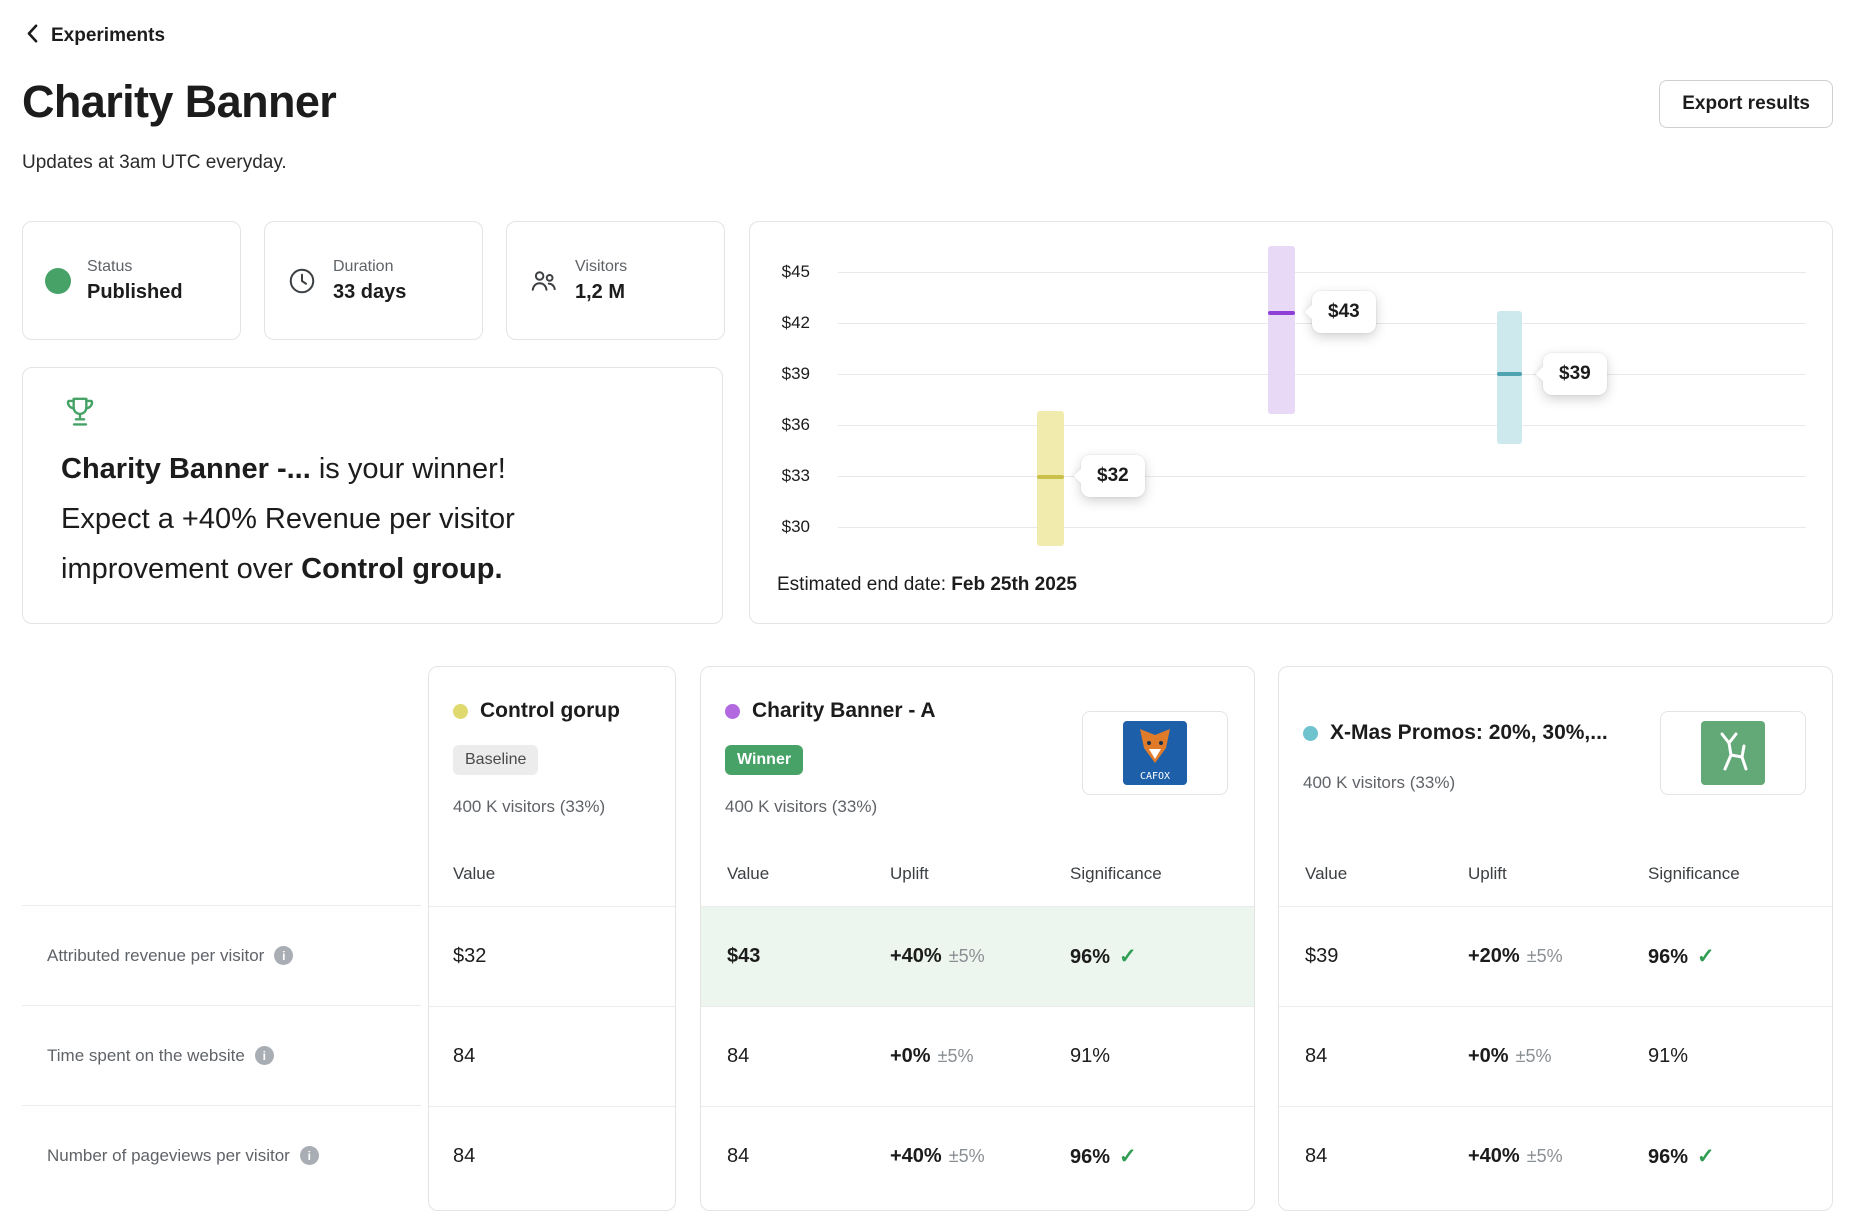 This screenshot has height=1211, width=1866. I want to click on stat-card-duration: Duration 33 days, so click(373, 280).